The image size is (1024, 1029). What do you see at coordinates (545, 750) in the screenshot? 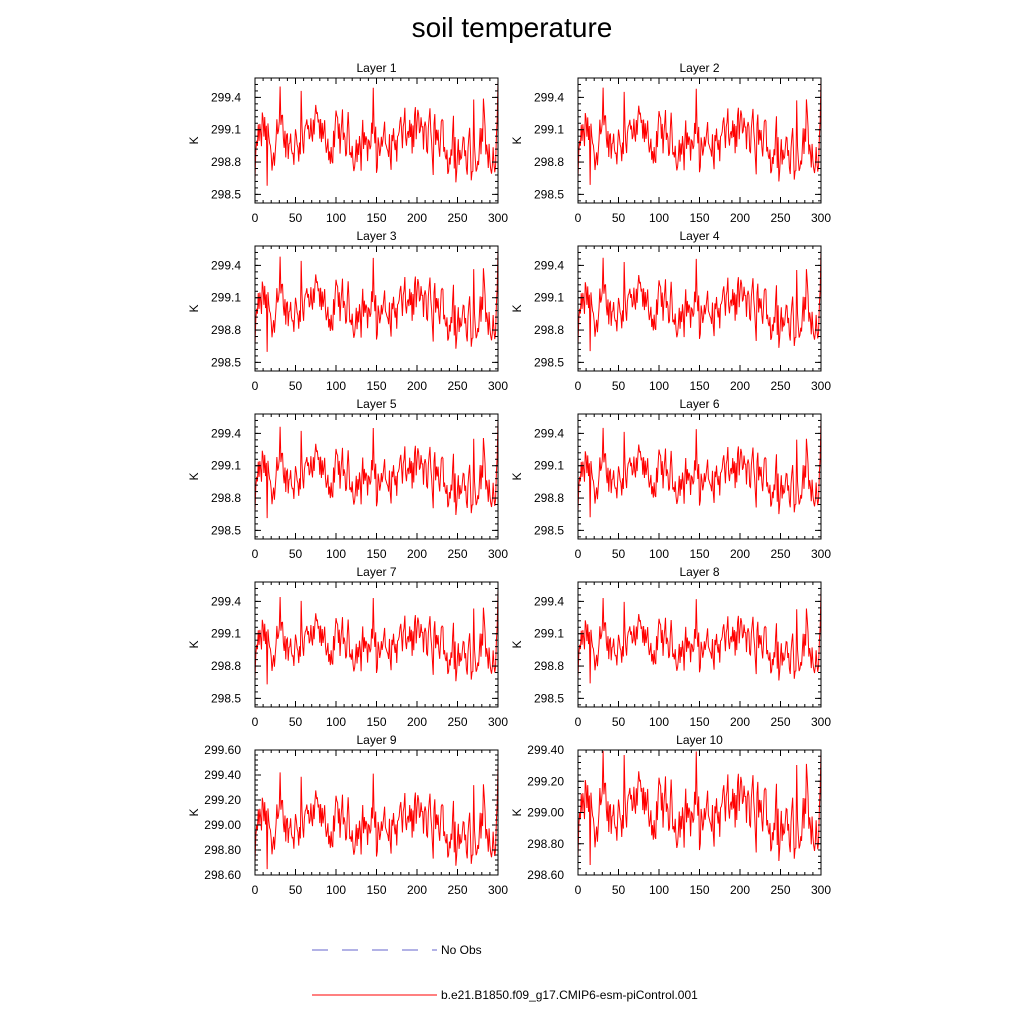
I see `y-tick-label: 299.40` at bounding box center [545, 750].